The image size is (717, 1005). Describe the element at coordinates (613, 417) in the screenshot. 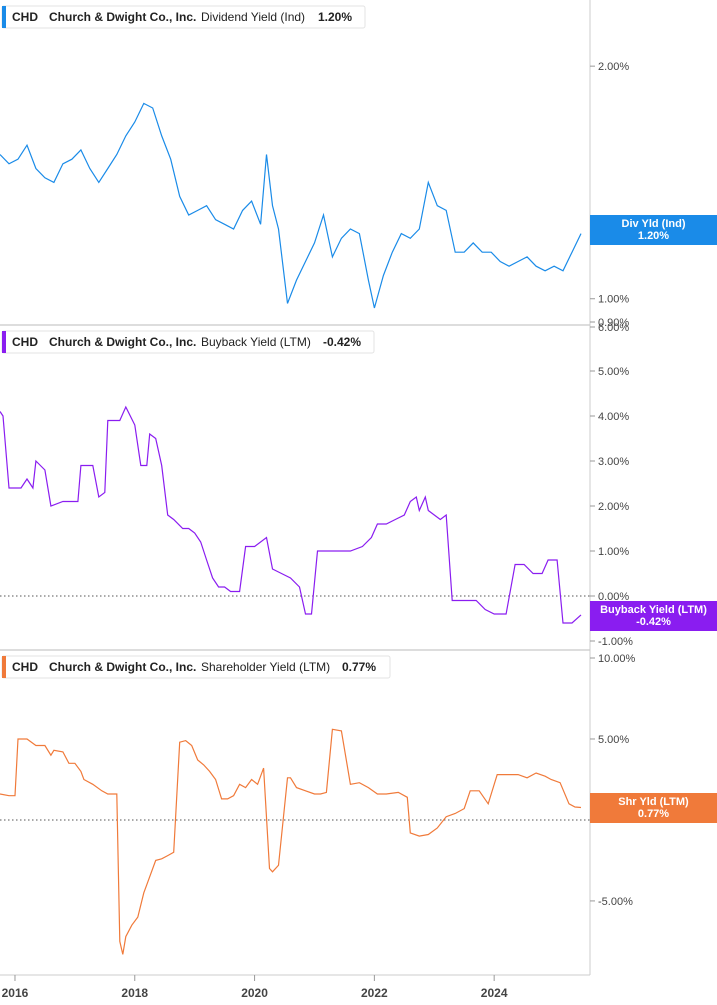

I see `y-tick-label: 4.00%` at that location.